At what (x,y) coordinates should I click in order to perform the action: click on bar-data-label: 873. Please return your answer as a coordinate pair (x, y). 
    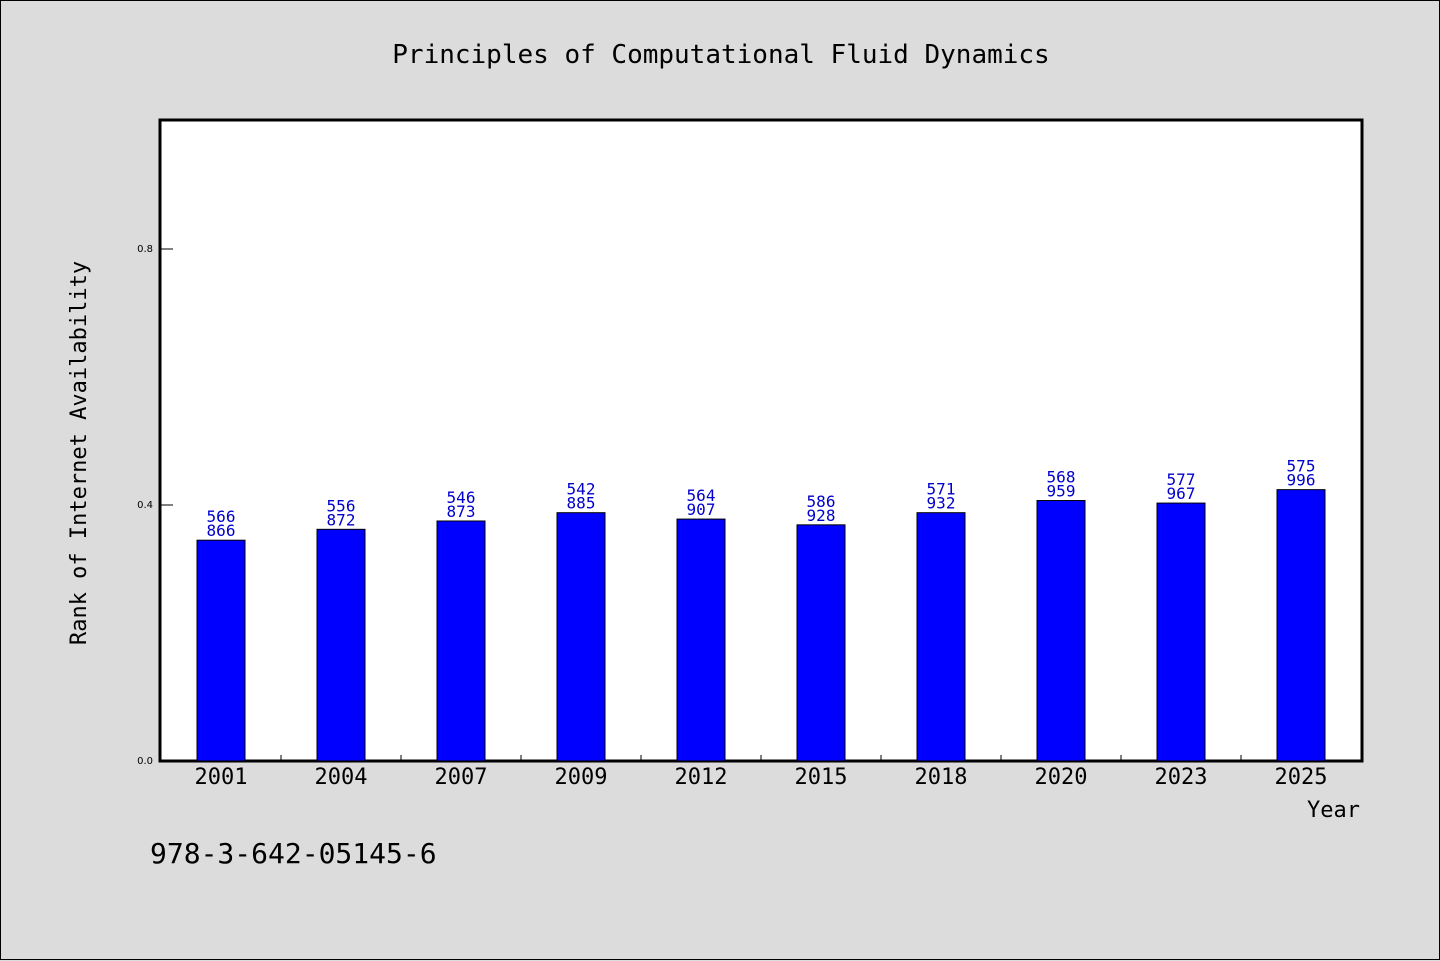
    Looking at the image, I should click on (461, 511).